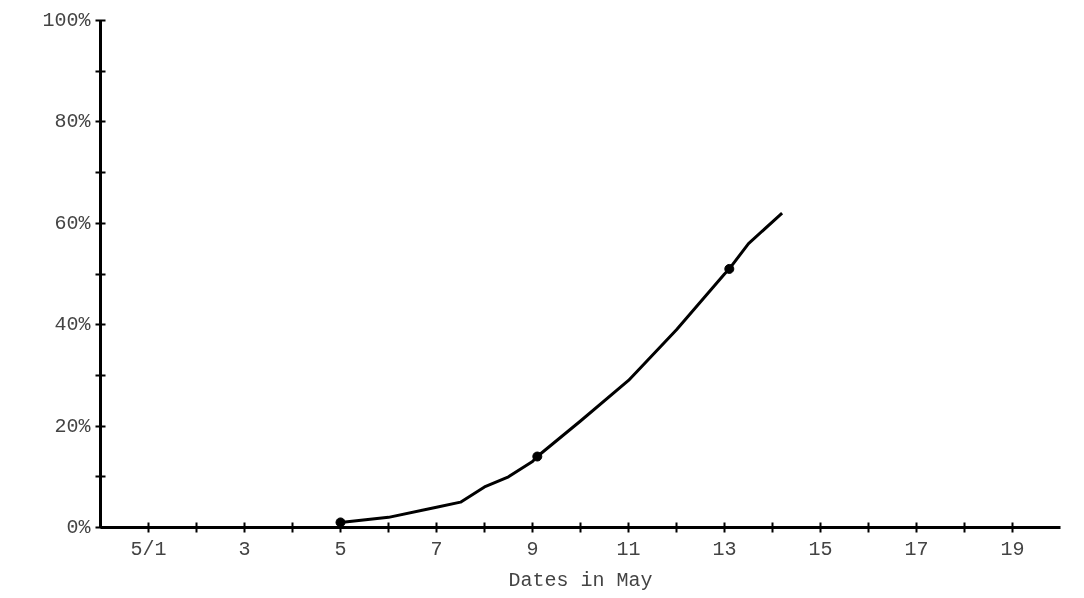 The image size is (1084, 598). Describe the element at coordinates (340, 549) in the screenshot. I see `x-tick-label: 5` at that location.